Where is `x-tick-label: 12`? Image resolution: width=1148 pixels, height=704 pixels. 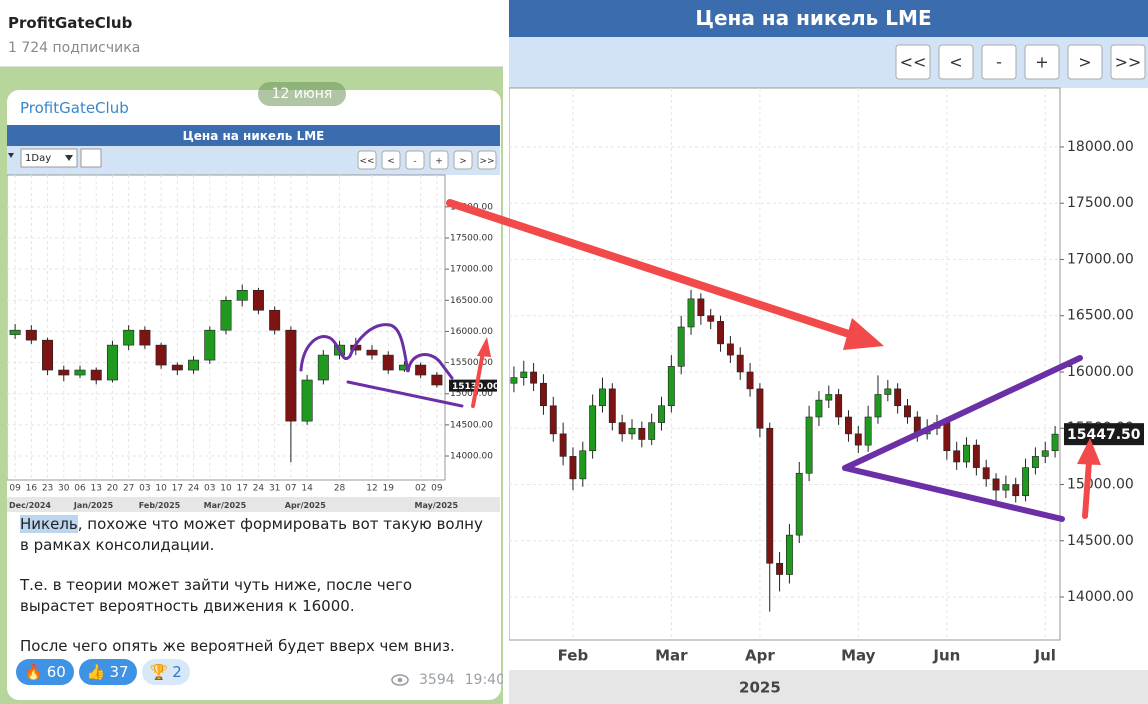
x-tick-label: 12 is located at coordinates (371, 489).